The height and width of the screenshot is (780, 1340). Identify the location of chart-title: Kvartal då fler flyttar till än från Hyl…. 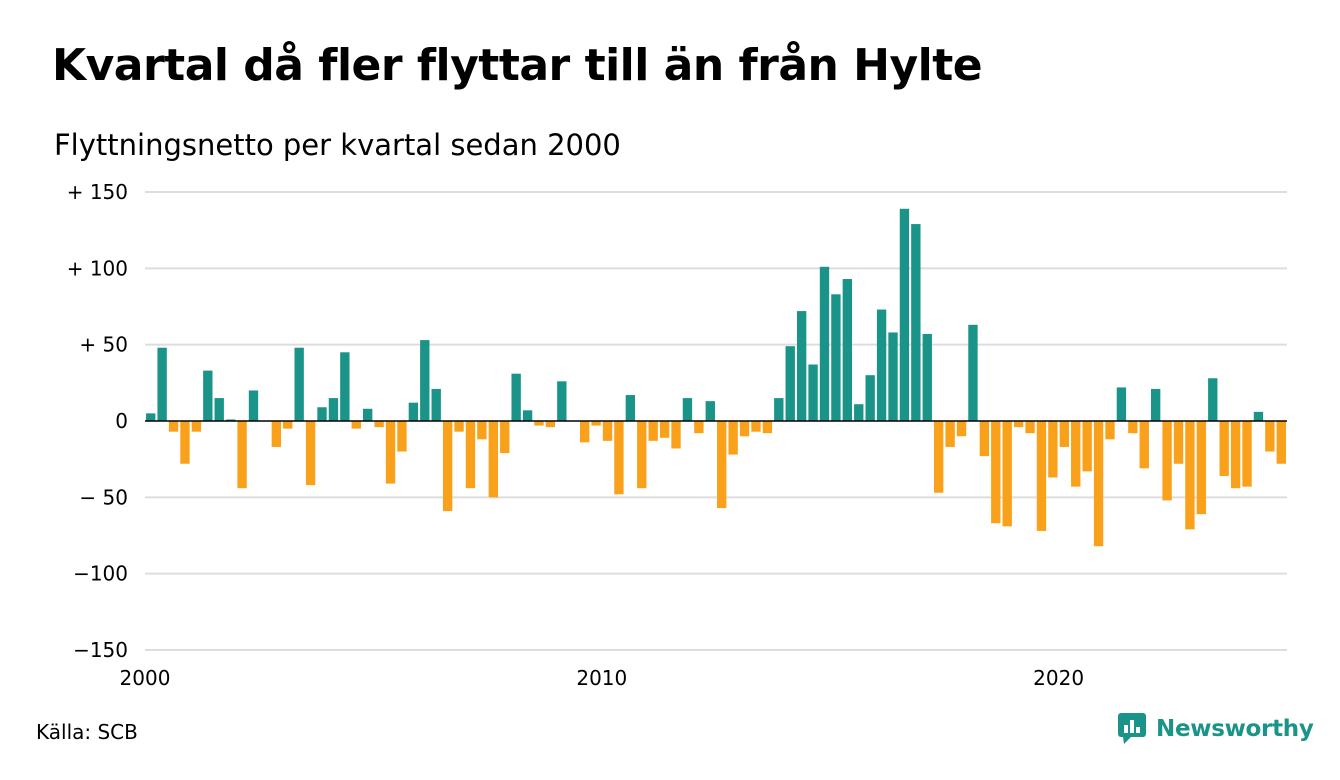
(517, 65).